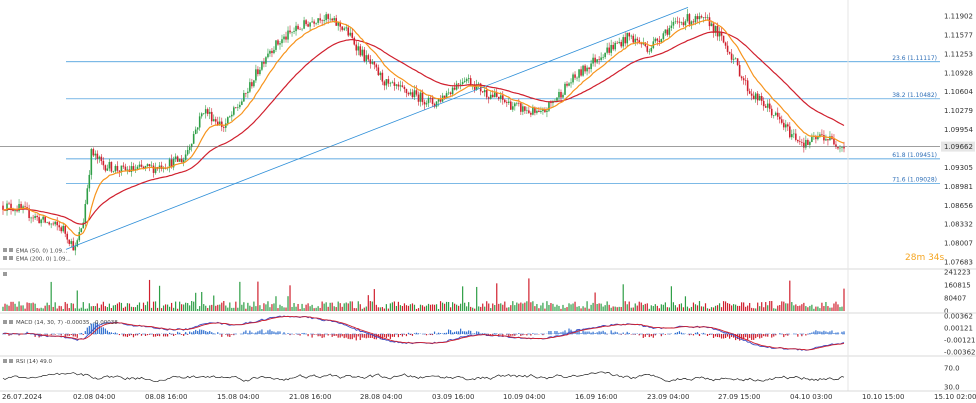 This screenshot has height=403, width=976. What do you see at coordinates (524, 397) in the screenshot?
I see `x-tick-label: 10.09 04:00` at bounding box center [524, 397].